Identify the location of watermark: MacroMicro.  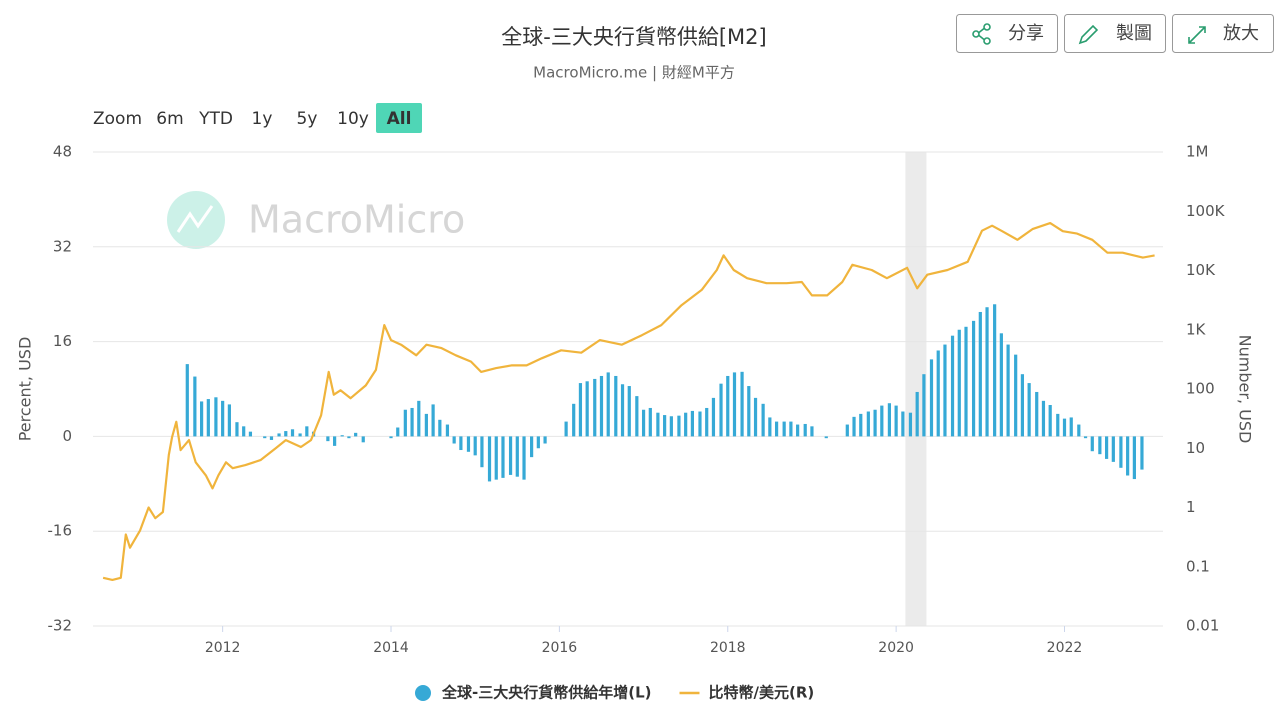
(316, 220).